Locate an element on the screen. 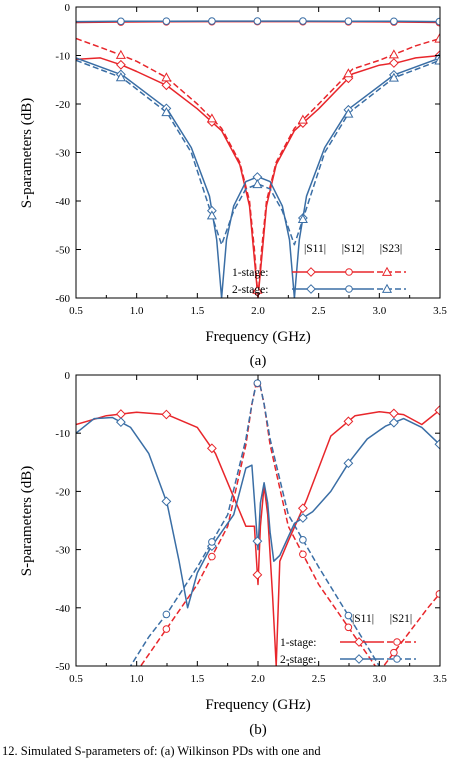 The height and width of the screenshot is (759, 474). xtick-label-b-1: 1.0 is located at coordinates (137, 679).